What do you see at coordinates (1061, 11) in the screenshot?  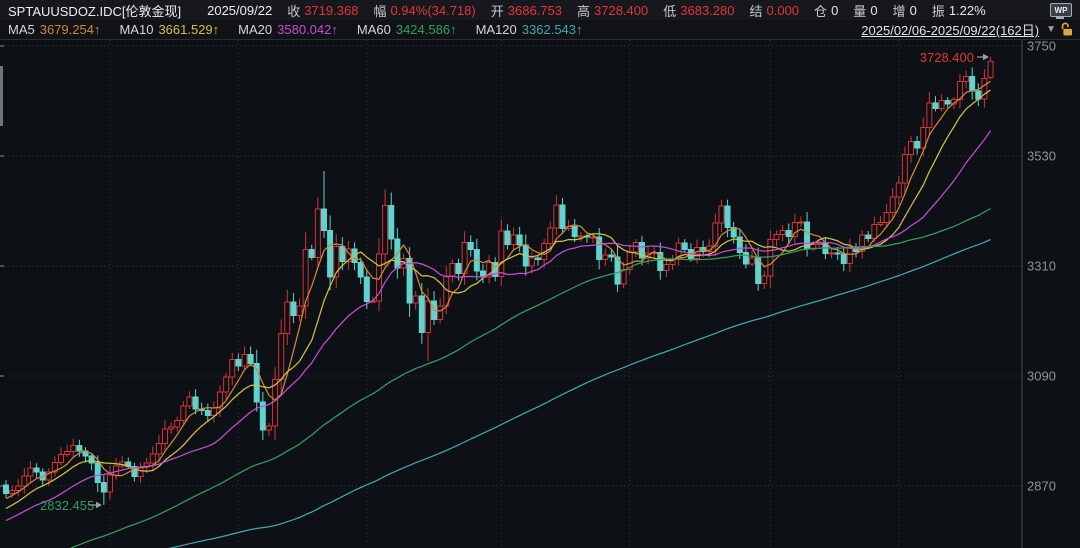 I see `wp-monitor-icon: WP` at bounding box center [1061, 11].